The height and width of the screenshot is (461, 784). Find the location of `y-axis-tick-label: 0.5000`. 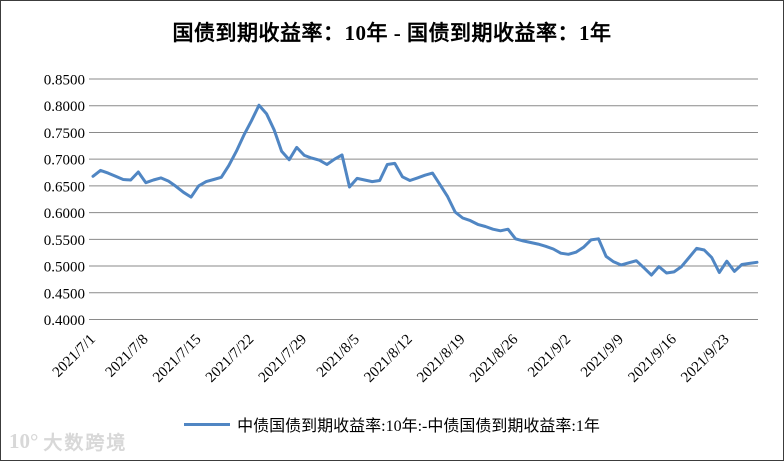

y-axis-tick-label: 0.5000 is located at coordinates (64, 268).